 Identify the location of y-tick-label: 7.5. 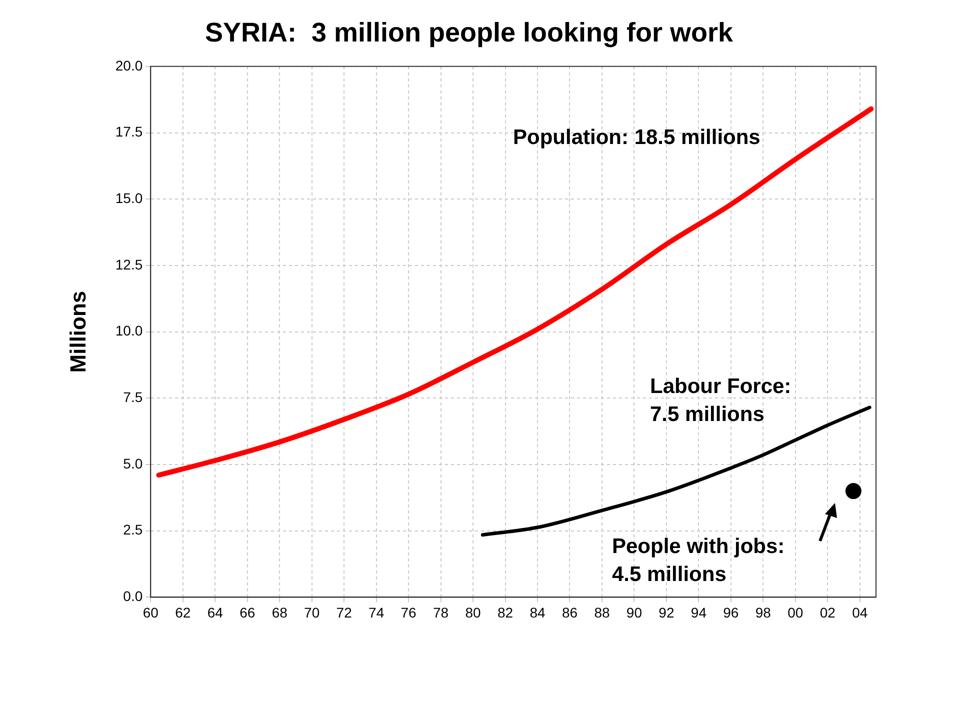
(133, 397).